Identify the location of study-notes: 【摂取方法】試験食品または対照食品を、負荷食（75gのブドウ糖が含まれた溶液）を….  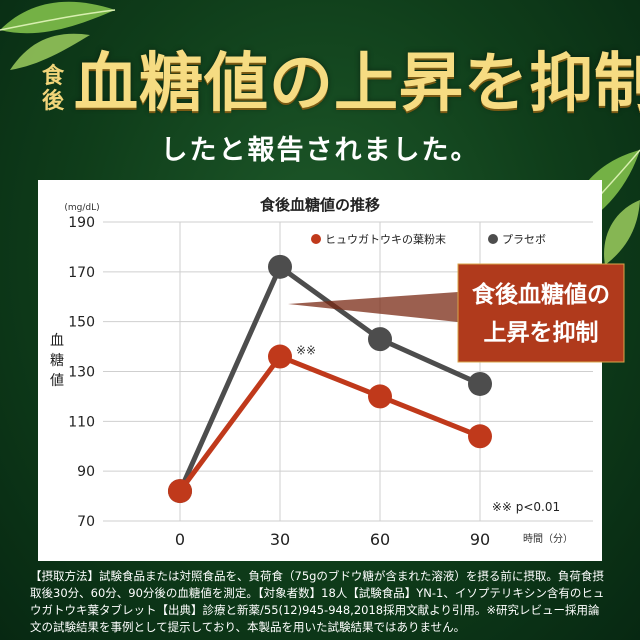
(317, 601).